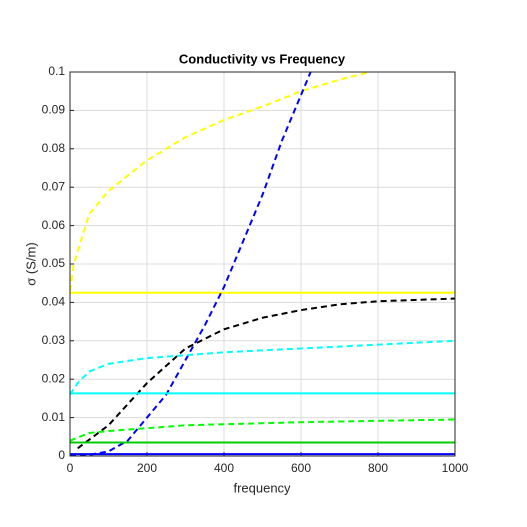 The height and width of the screenshot is (527, 527). I want to click on y-tick-label: 0.05, so click(54, 263).